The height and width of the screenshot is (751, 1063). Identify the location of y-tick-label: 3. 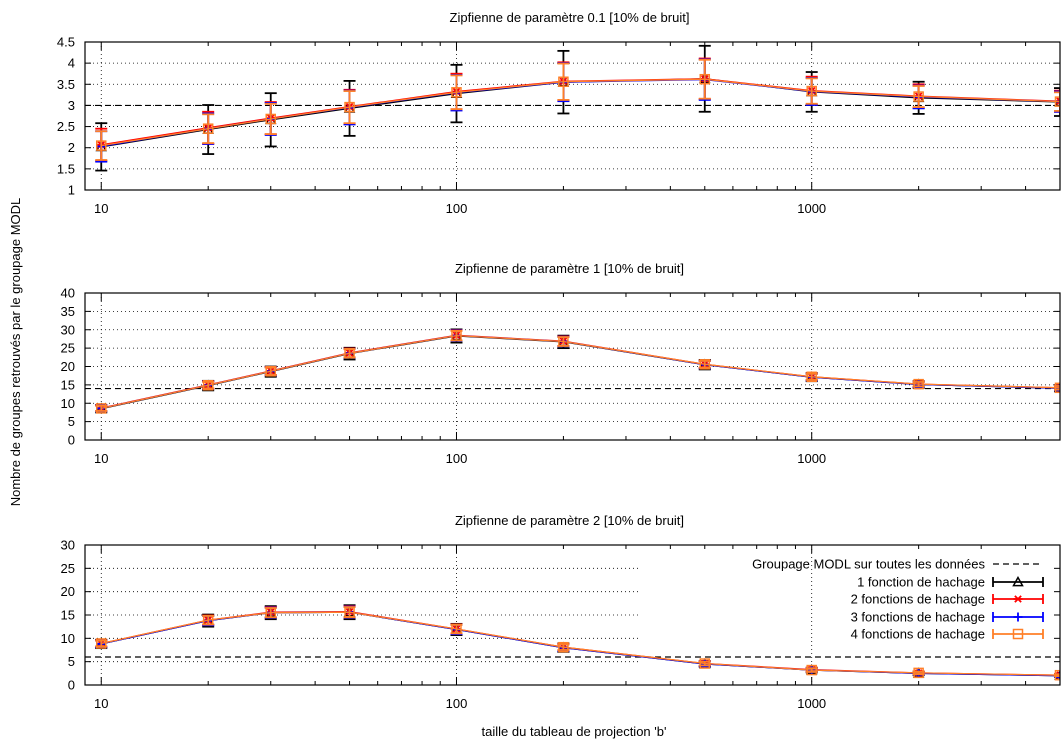
(71, 105).